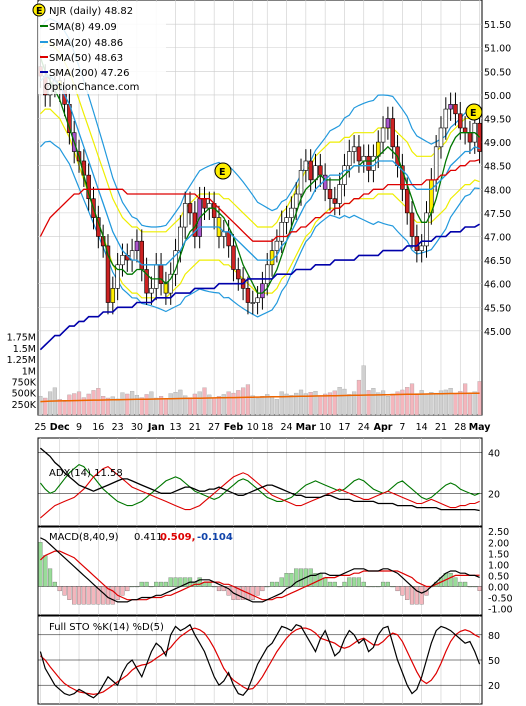 Image resolution: width=526 pixels, height=706 pixels. Describe the element at coordinates (156, 427) in the screenshot. I see `x-tick-label: Jan` at that location.